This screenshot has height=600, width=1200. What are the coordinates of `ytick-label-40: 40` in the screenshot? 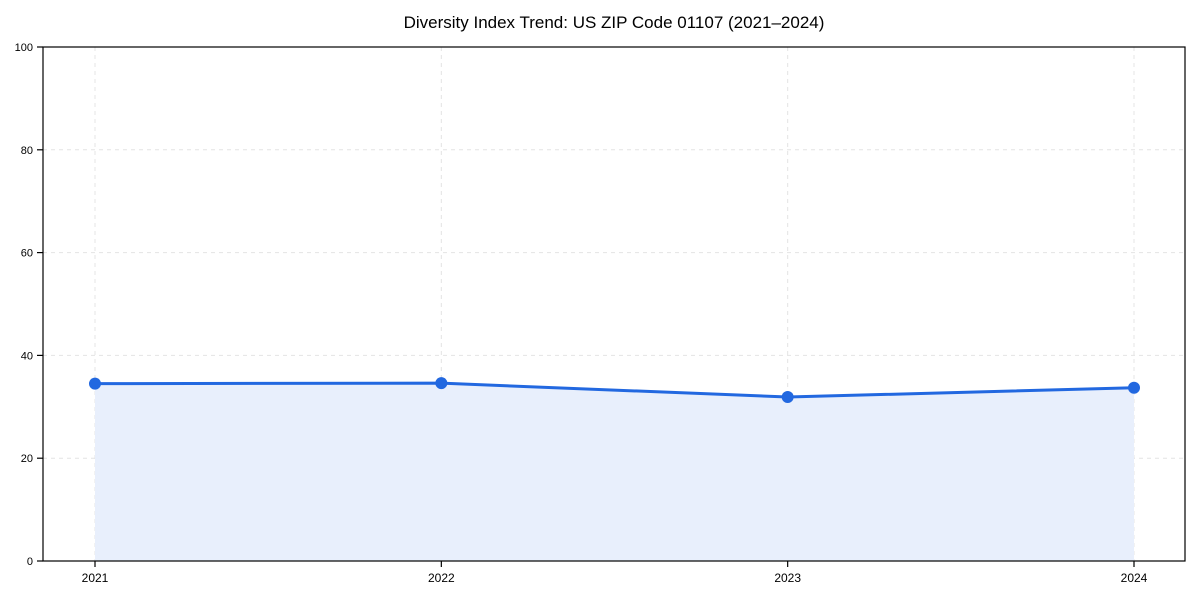 It's located at (27, 356).